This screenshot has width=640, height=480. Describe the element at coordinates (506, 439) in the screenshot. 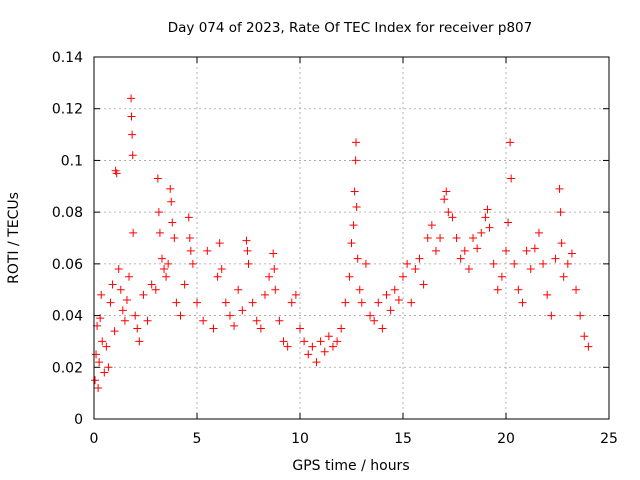

I see `x-tick-label: 20` at that location.